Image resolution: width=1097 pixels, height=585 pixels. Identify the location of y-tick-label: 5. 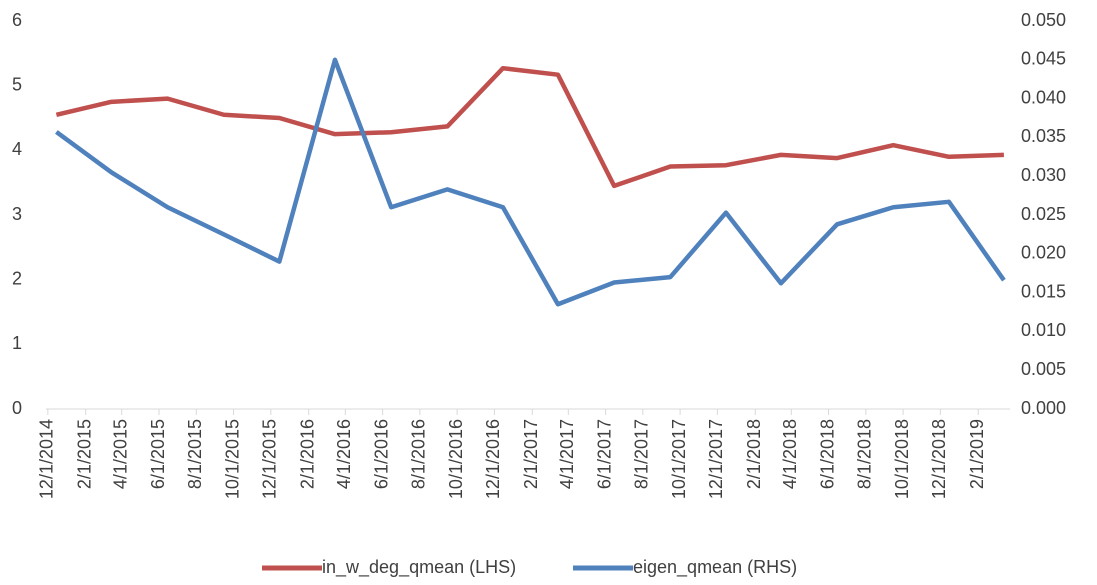
(17, 84).